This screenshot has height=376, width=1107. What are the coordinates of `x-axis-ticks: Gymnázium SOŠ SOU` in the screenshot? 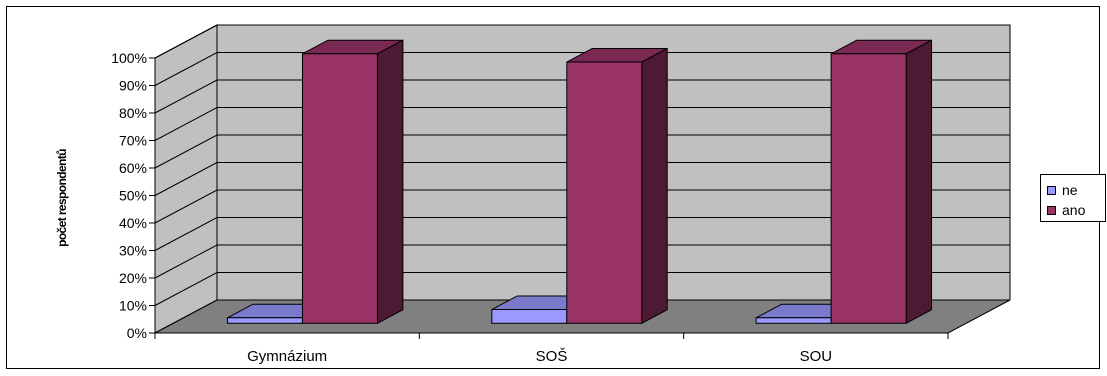 It's located at (551, 348).